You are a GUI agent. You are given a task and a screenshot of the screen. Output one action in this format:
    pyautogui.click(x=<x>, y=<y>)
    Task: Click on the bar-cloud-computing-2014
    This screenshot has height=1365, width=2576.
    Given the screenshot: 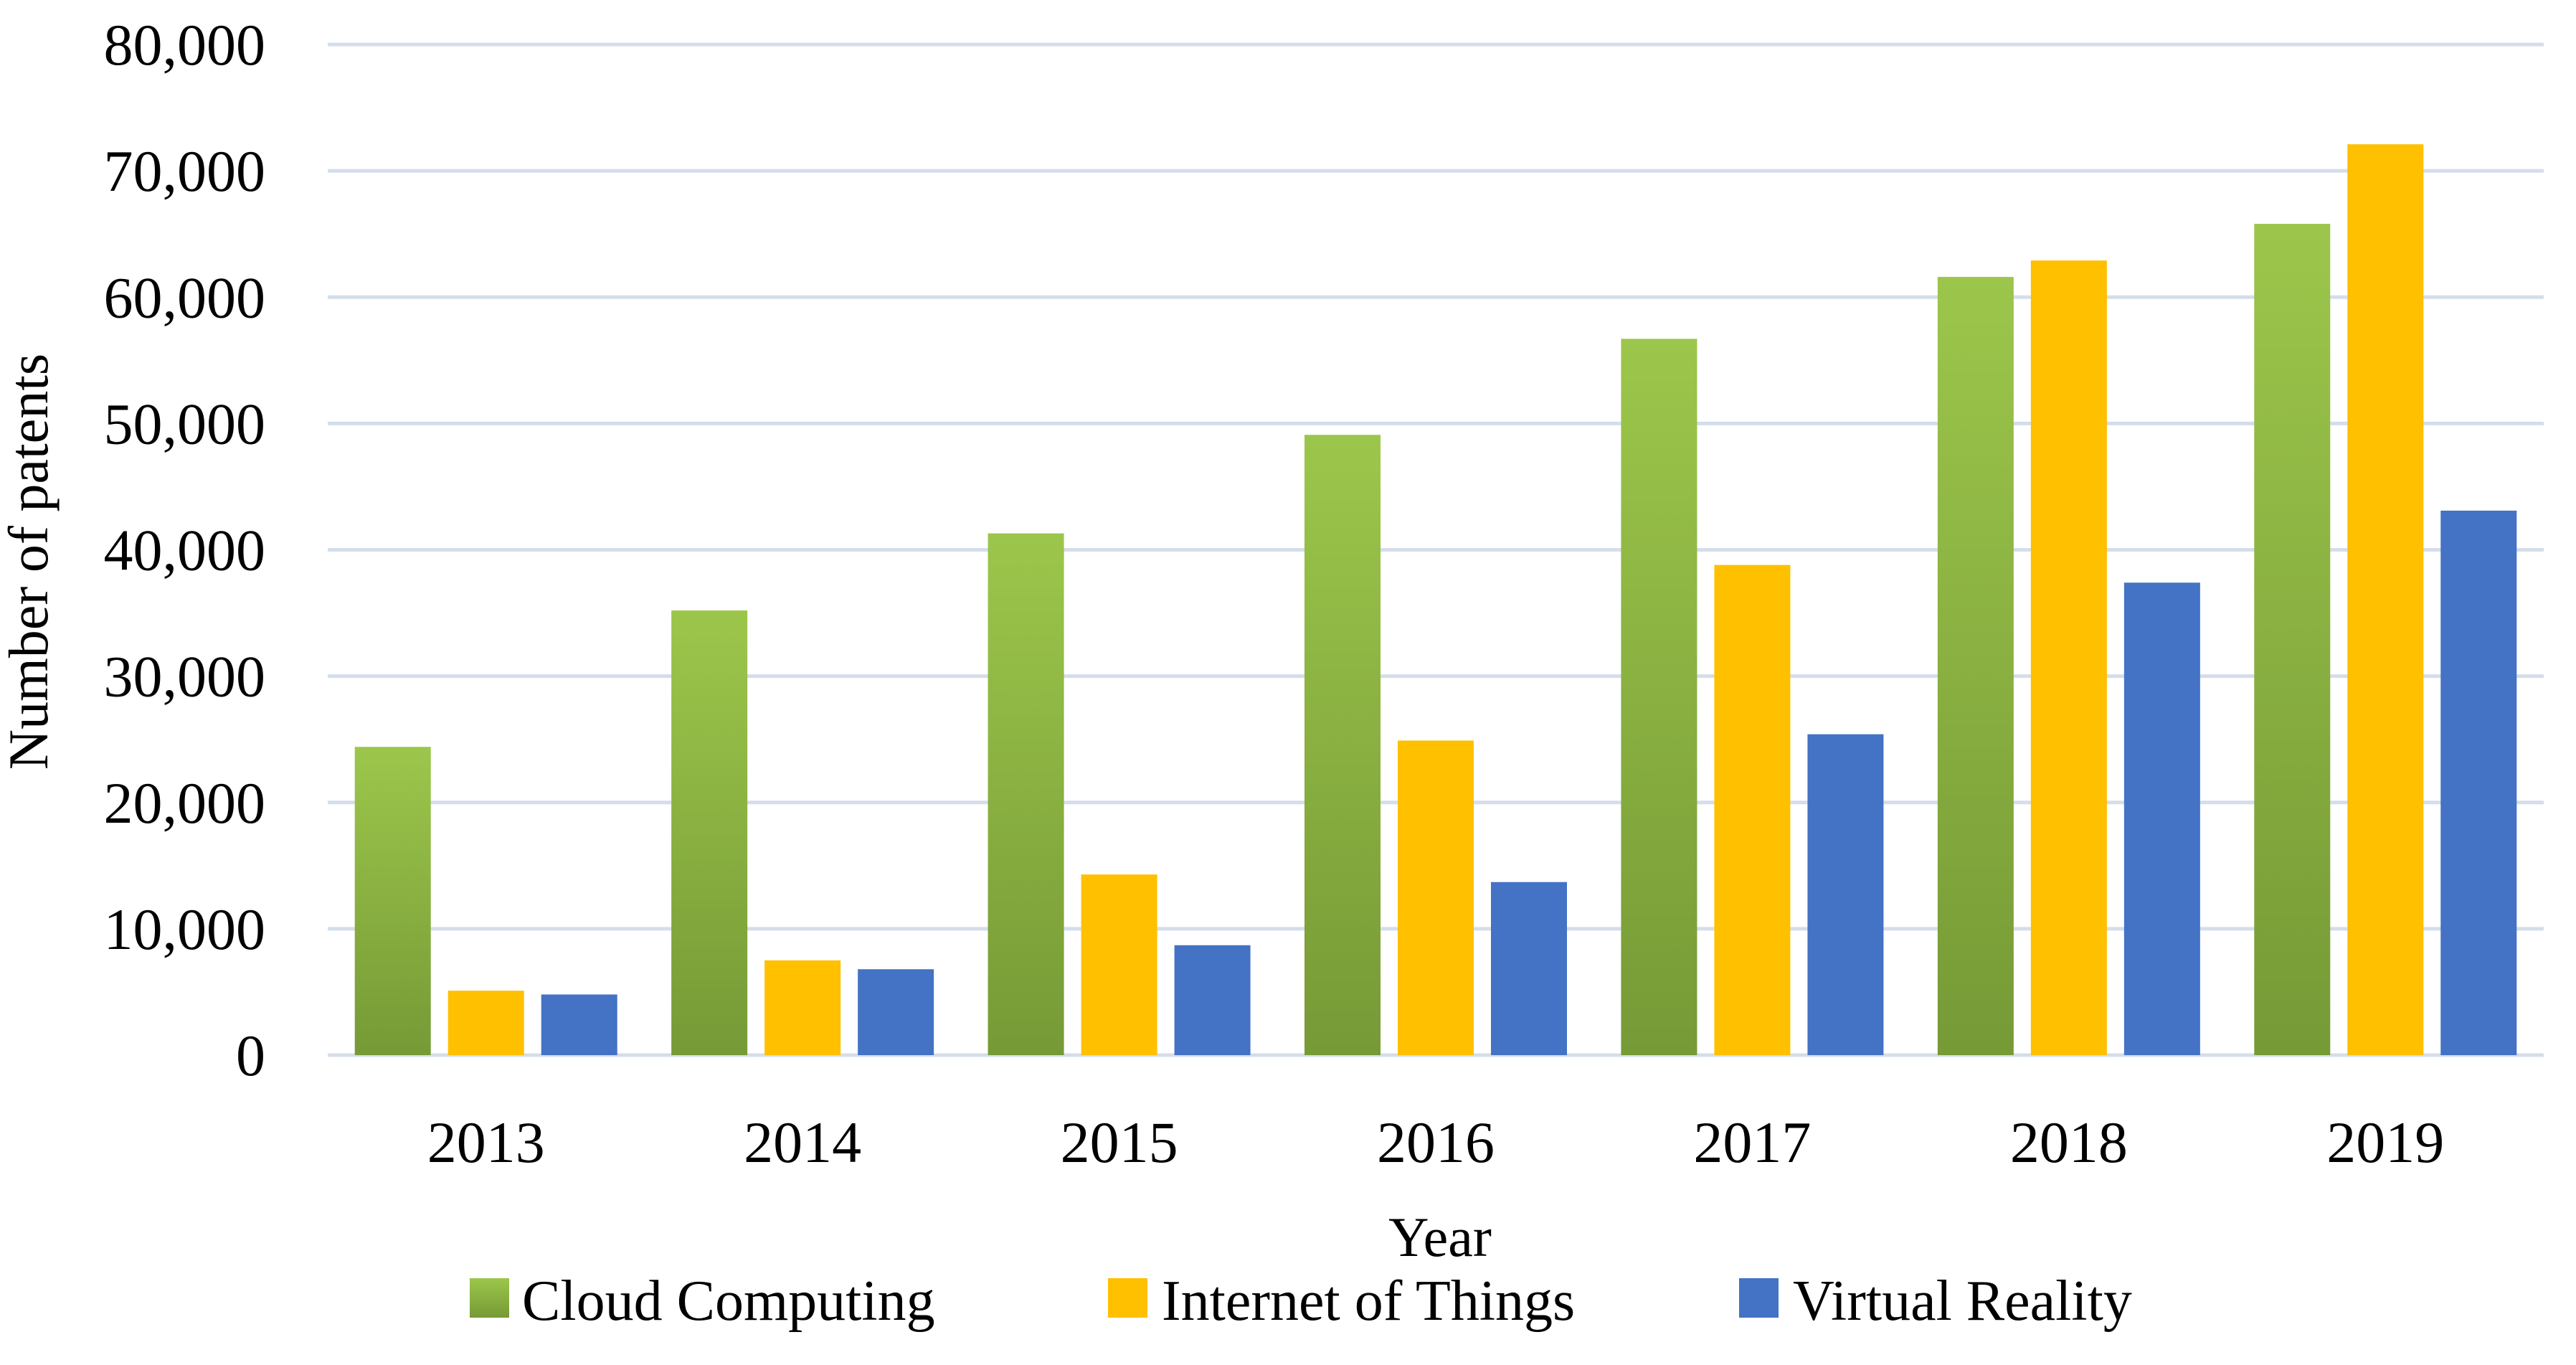 What is the action you would take?
    pyautogui.click(x=709, y=832)
    